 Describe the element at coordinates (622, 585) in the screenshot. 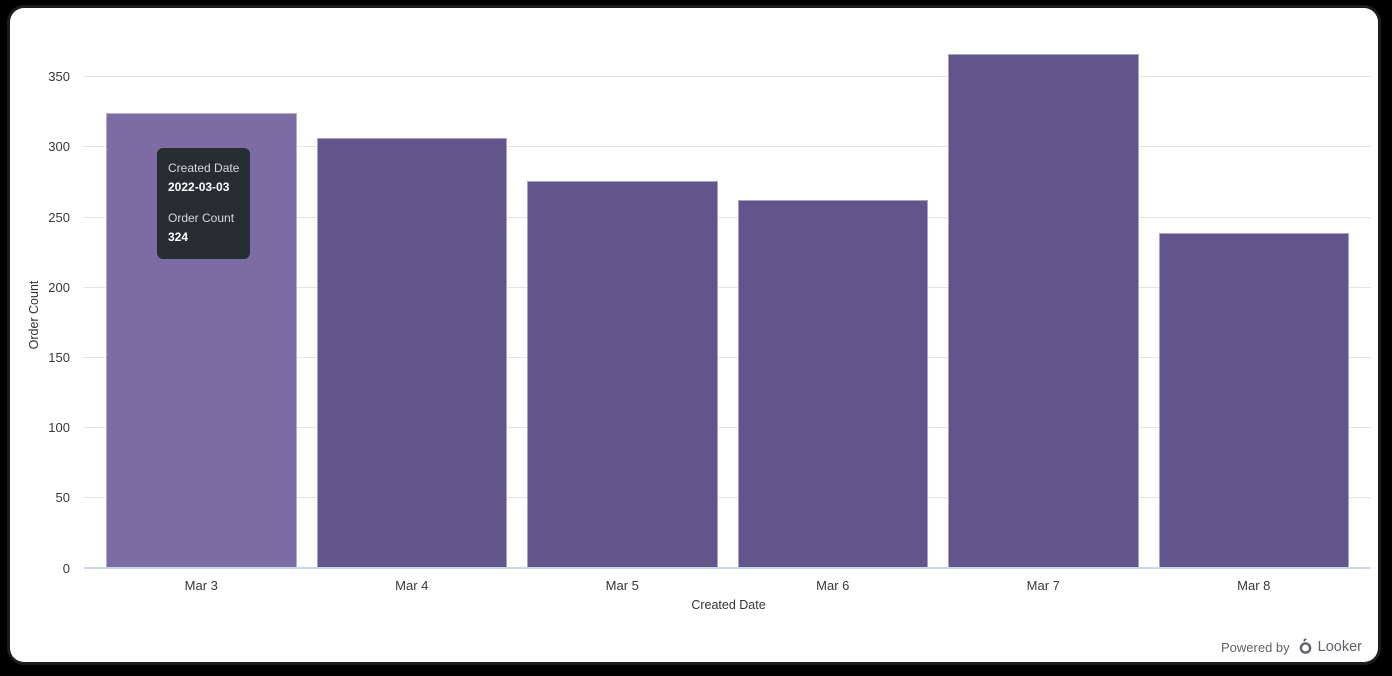

I see `x-tick-label: Mar 5` at that location.